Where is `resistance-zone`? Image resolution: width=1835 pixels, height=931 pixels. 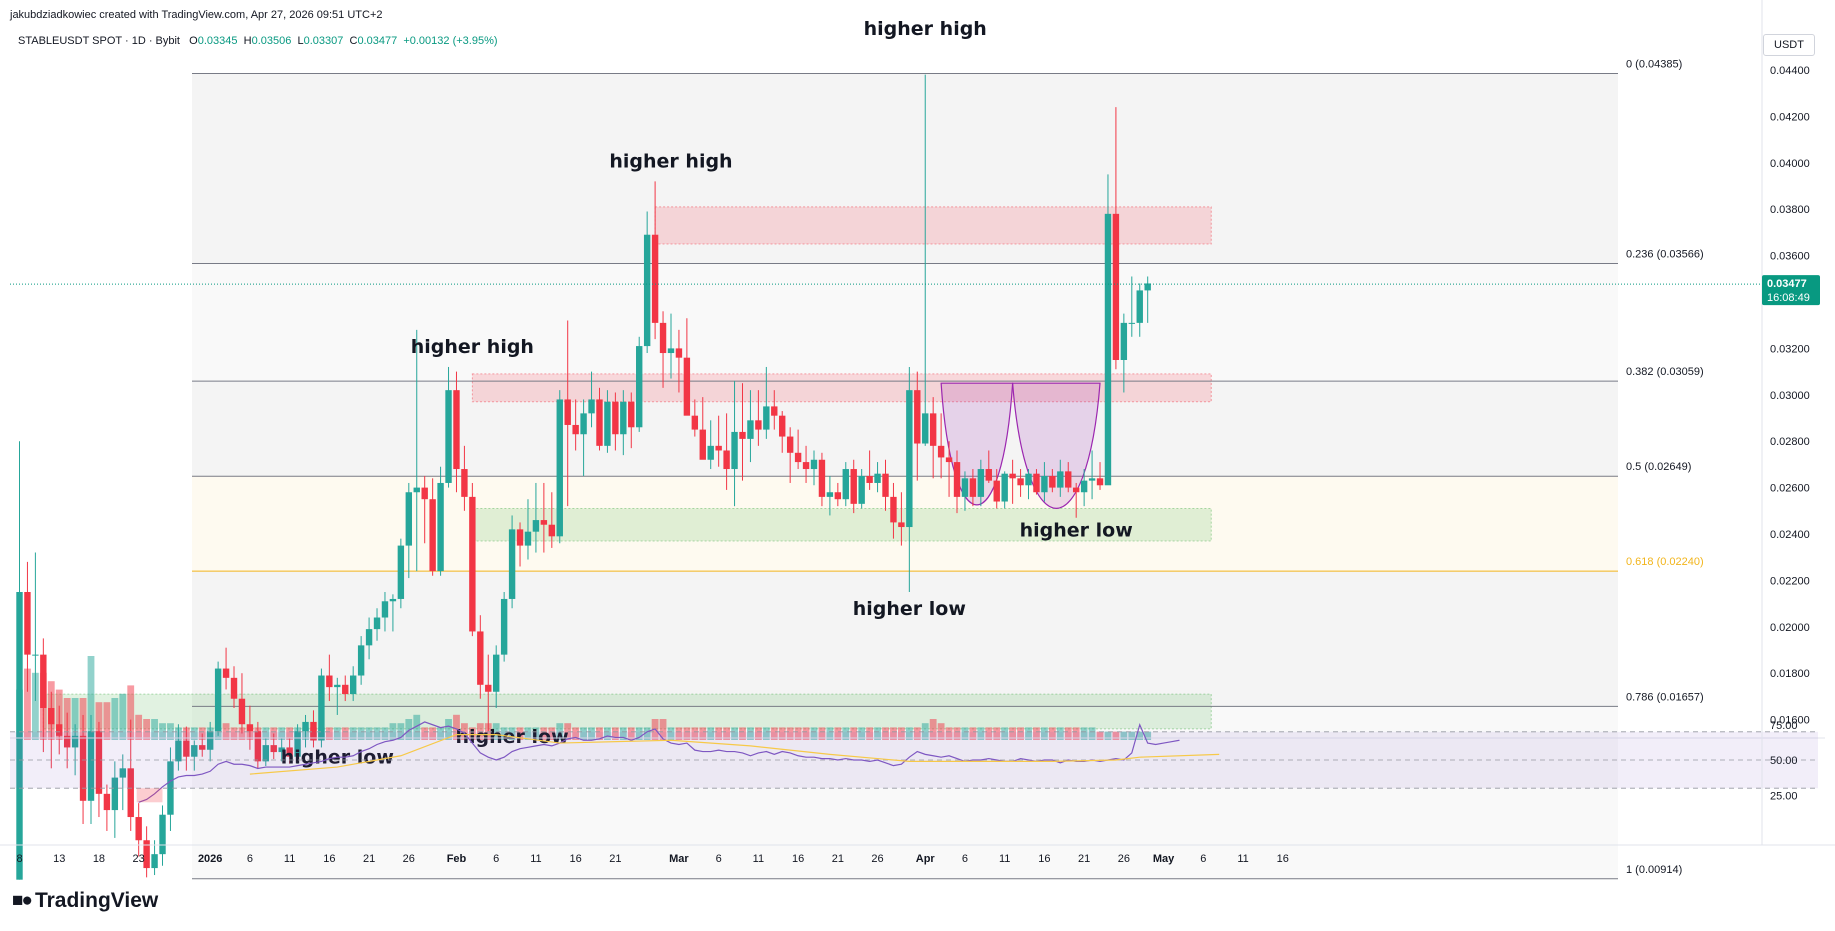 resistance-zone is located at coordinates (933, 225).